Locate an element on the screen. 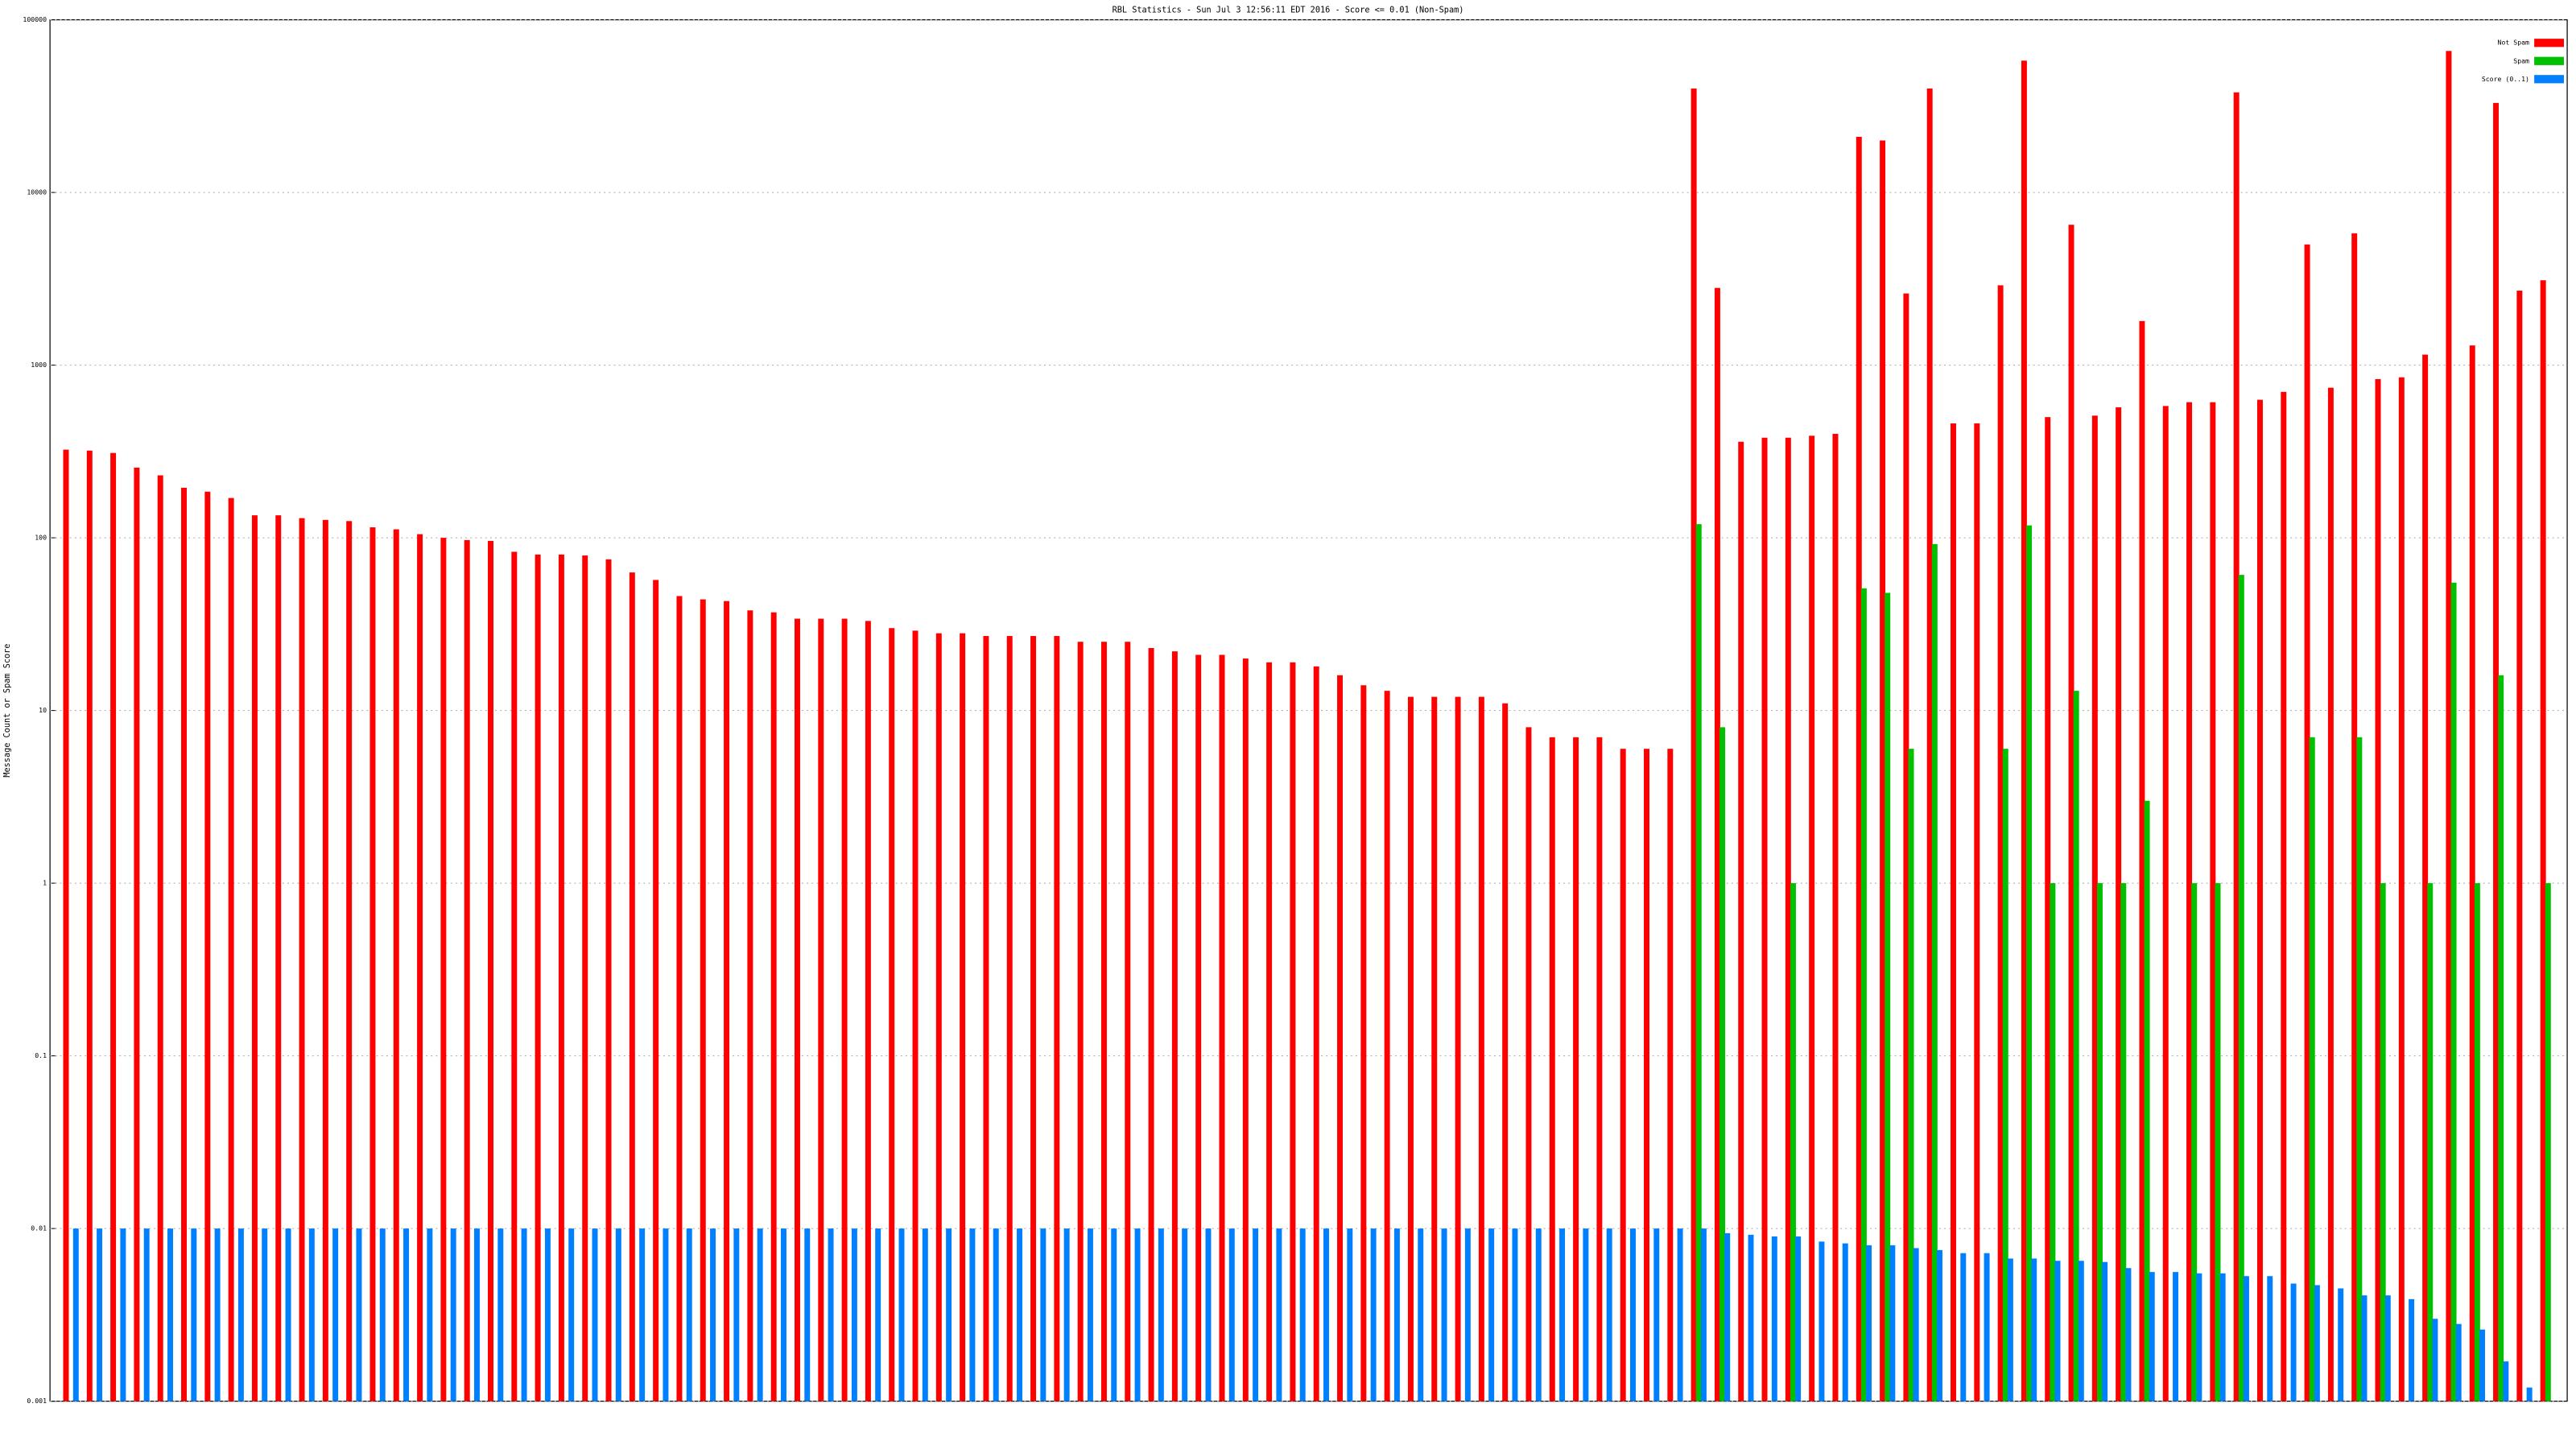 The height and width of the screenshot is (1449, 2576). y-tick-label: 0.1 is located at coordinates (41, 1055).